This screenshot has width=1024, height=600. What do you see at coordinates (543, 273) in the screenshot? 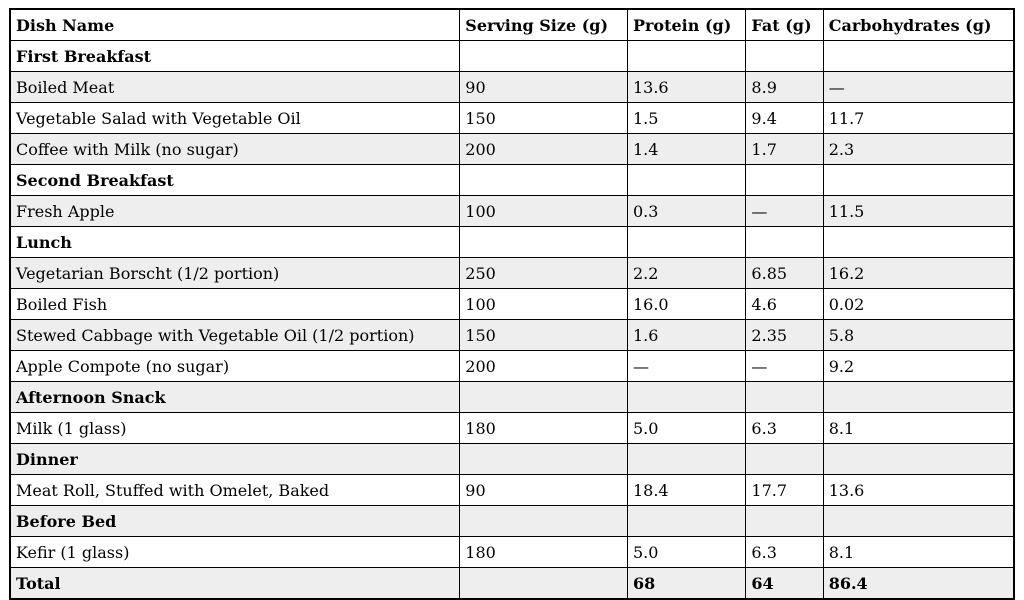
I see `serving-size-cell: 250` at bounding box center [543, 273].